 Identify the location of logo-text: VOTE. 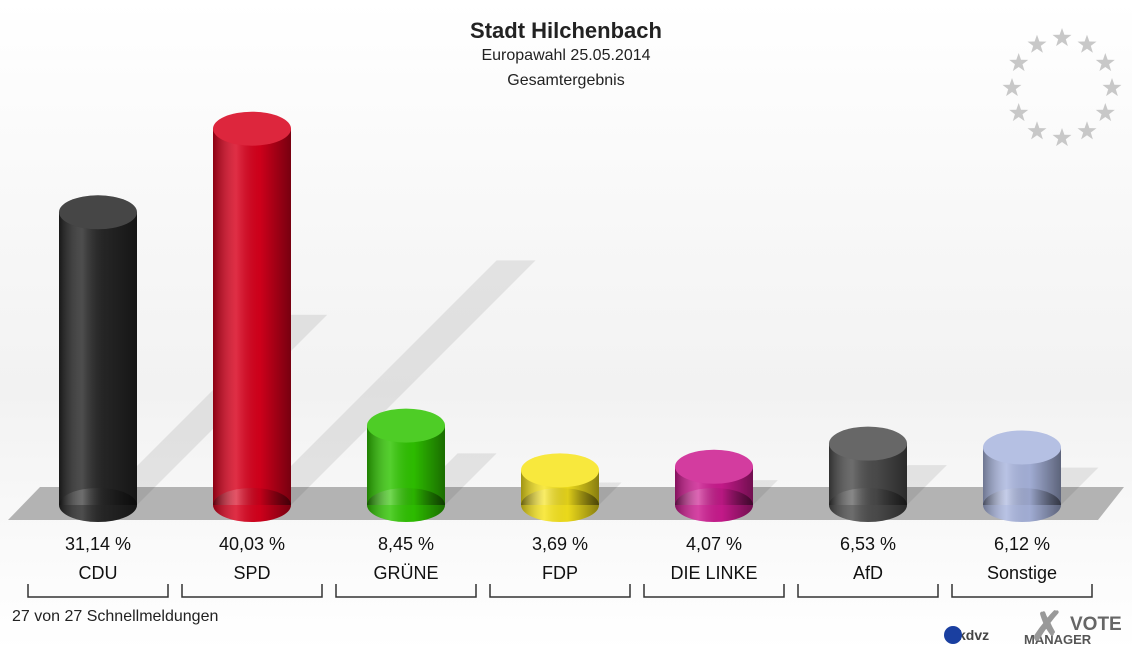
(1096, 624).